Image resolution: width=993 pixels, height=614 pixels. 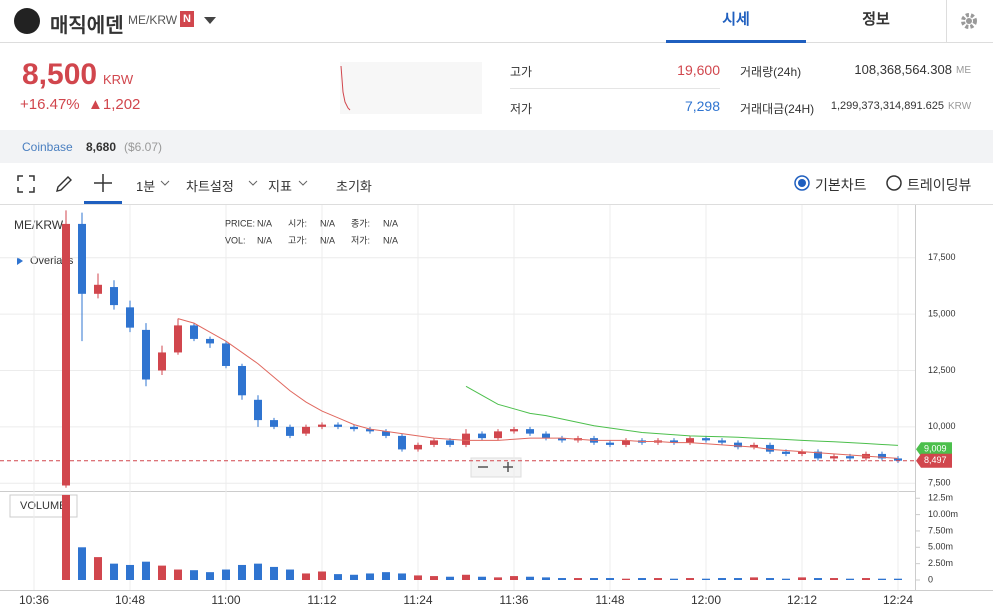 What do you see at coordinates (963, 70) in the screenshot?
I see `stat-unit: ME` at bounding box center [963, 70].